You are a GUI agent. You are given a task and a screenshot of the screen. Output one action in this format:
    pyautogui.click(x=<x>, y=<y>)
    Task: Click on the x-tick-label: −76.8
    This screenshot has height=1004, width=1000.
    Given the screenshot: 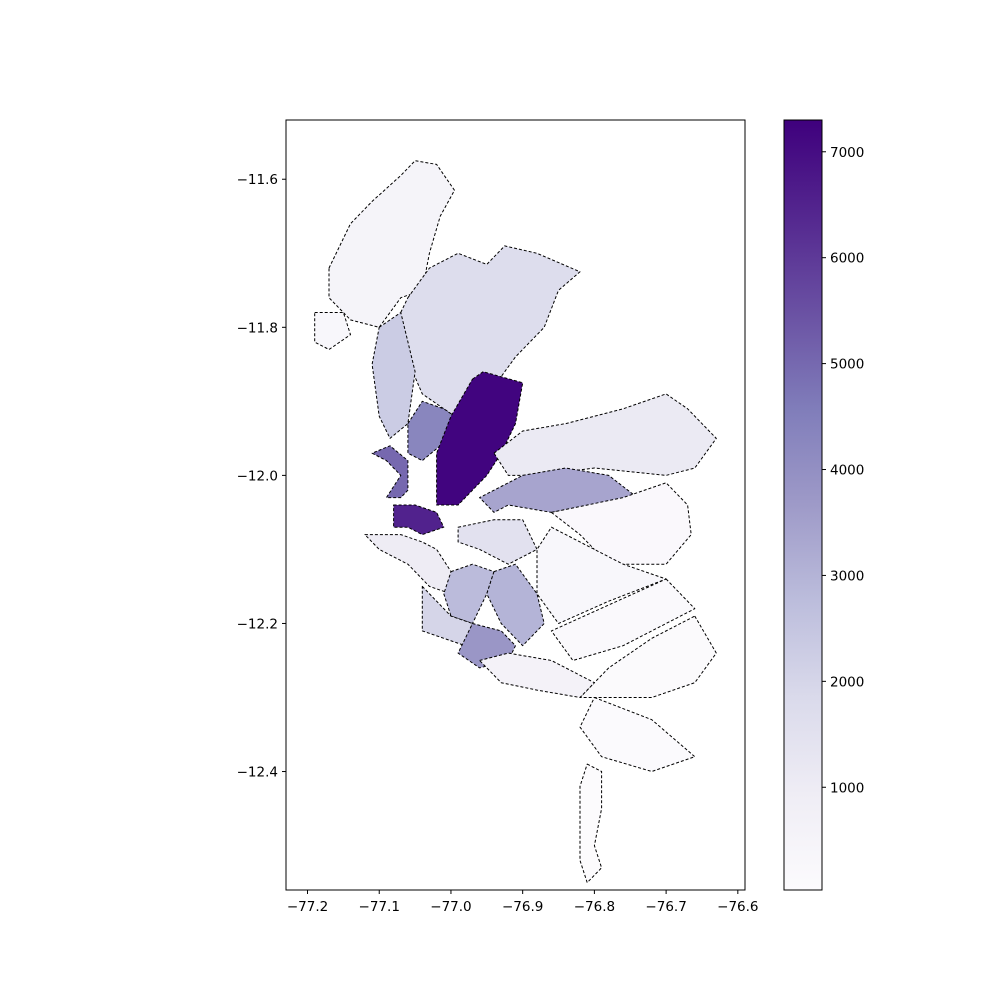 What is the action you would take?
    pyautogui.click(x=594, y=907)
    